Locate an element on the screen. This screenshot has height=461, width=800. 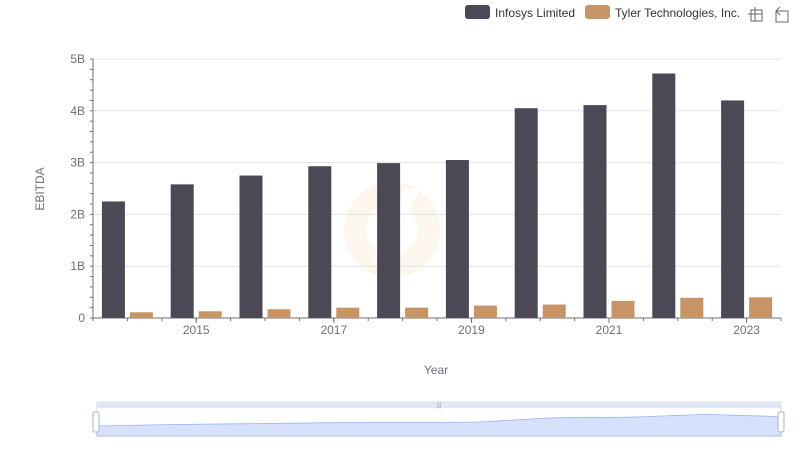
data-zoom-slider: ||| is located at coordinates (438, 419).